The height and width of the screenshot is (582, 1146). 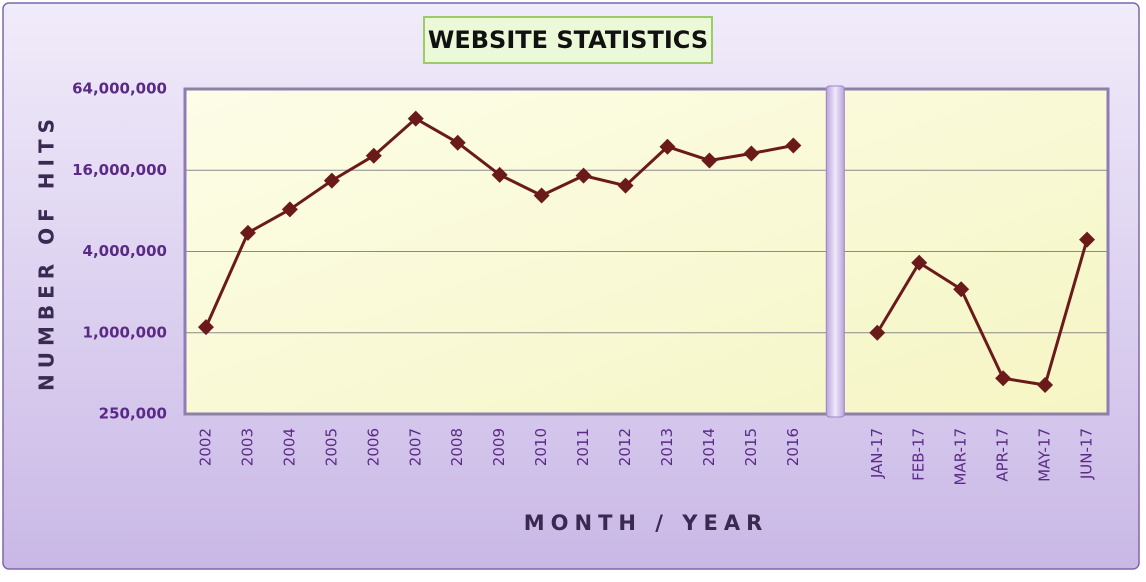 I want to click on y-tick-label: 1,000,000, so click(x=125, y=332).